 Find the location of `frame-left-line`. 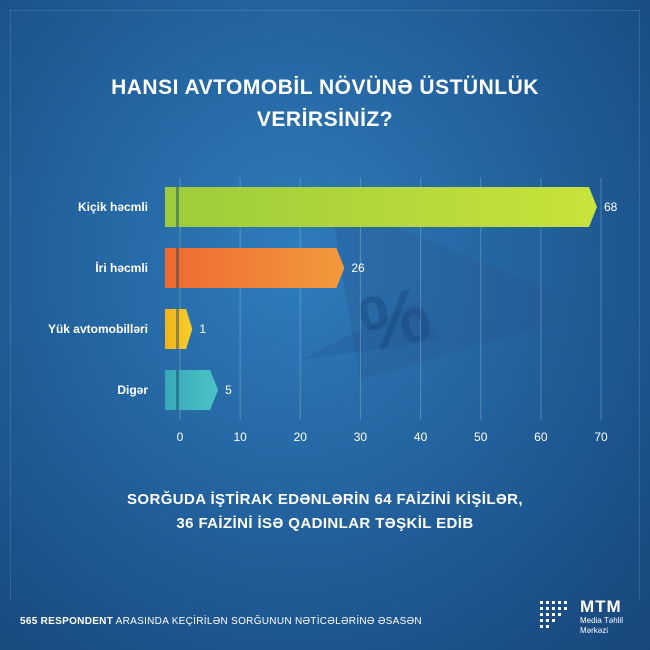

frame-left-line is located at coordinates (10, 305).